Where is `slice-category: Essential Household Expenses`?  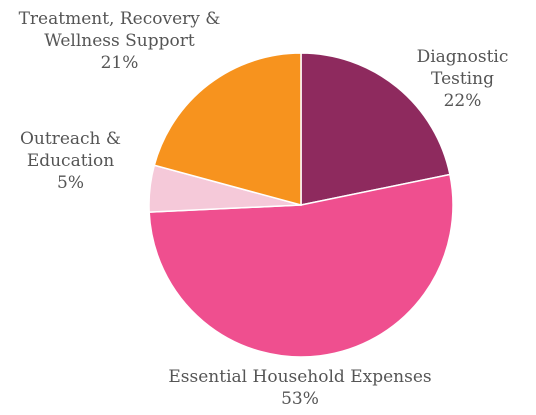
slice-category: Essential Household Expenses is located at coordinates (300, 377).